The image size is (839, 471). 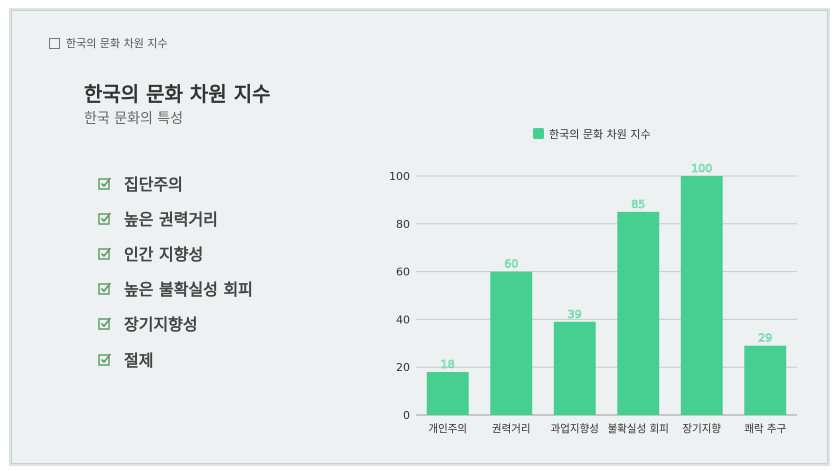 I want to click on bullet-text: 높은 불확실성 회피, so click(x=188, y=290).